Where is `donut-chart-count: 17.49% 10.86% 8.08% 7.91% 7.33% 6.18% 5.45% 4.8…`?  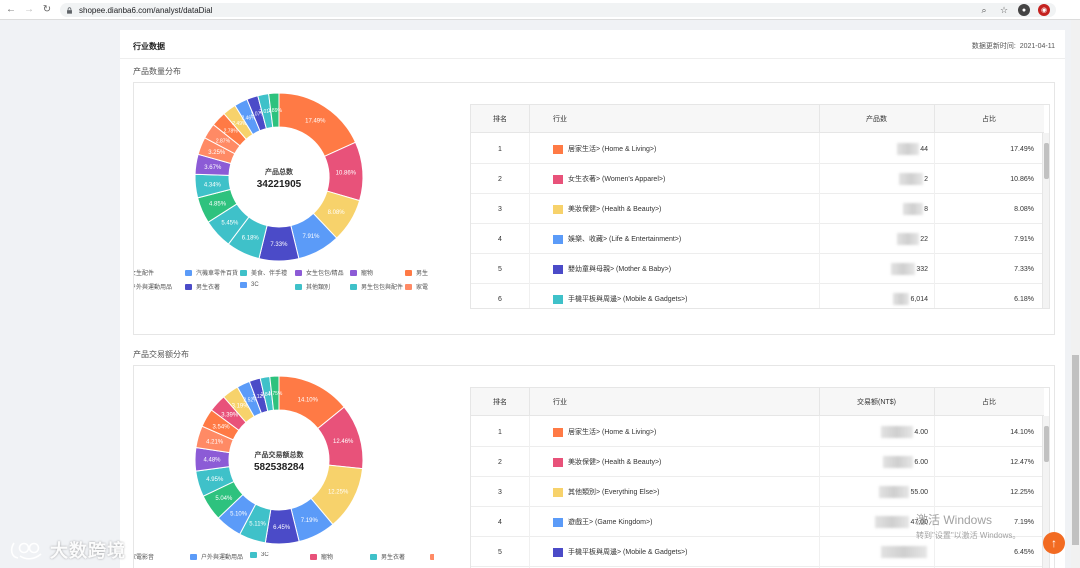 donut-chart-count: 17.49% 10.86% 8.08% 7.91% 7.33% 6.18% 5.45% 4.8… is located at coordinates (279, 177).